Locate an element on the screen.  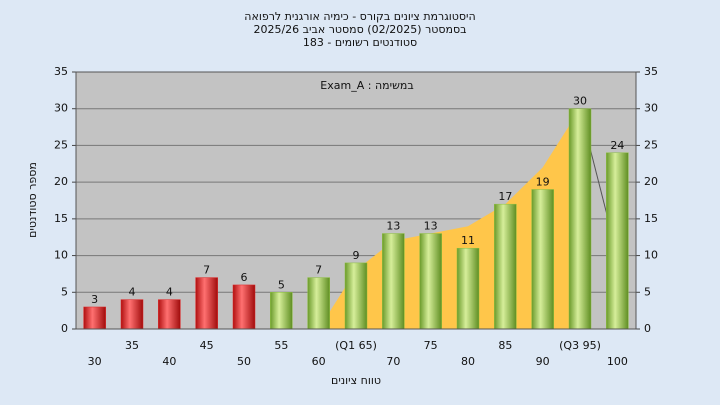
x-tick-label: 35 is located at coordinates (132, 345).